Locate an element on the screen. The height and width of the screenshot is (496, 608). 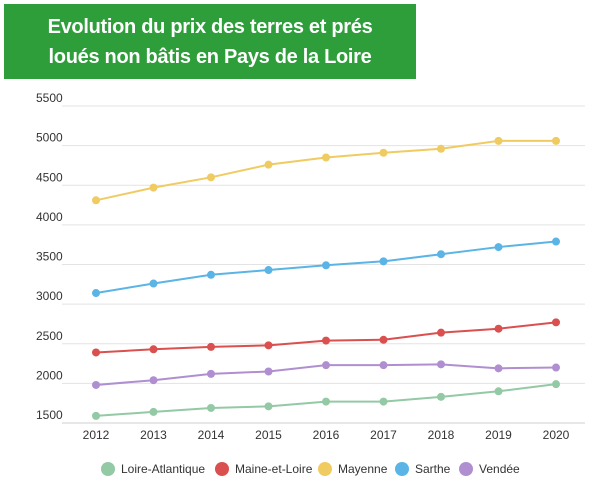
data-point-maine-et-loire-2013 is located at coordinates (153, 349).